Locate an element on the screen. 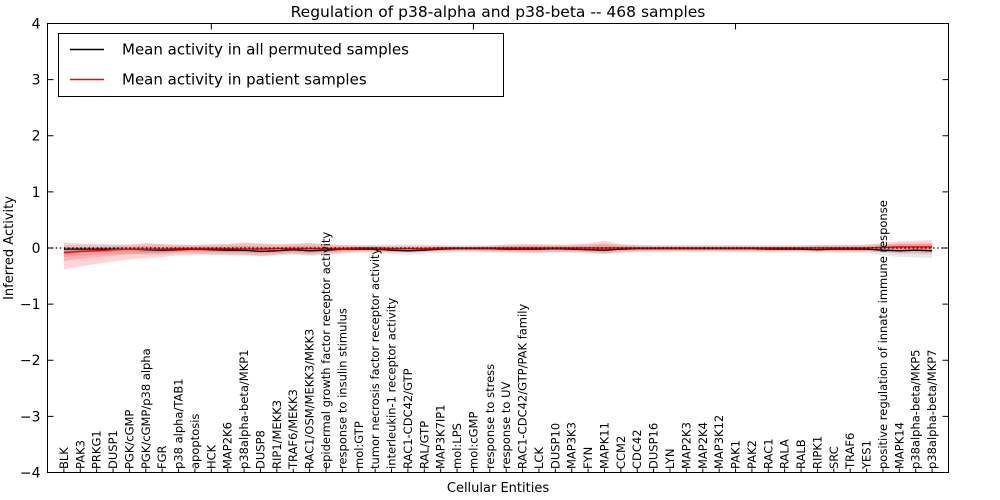 The width and height of the screenshot is (1000, 500). y-axis-label: Inferred Activity is located at coordinates (9, 248).